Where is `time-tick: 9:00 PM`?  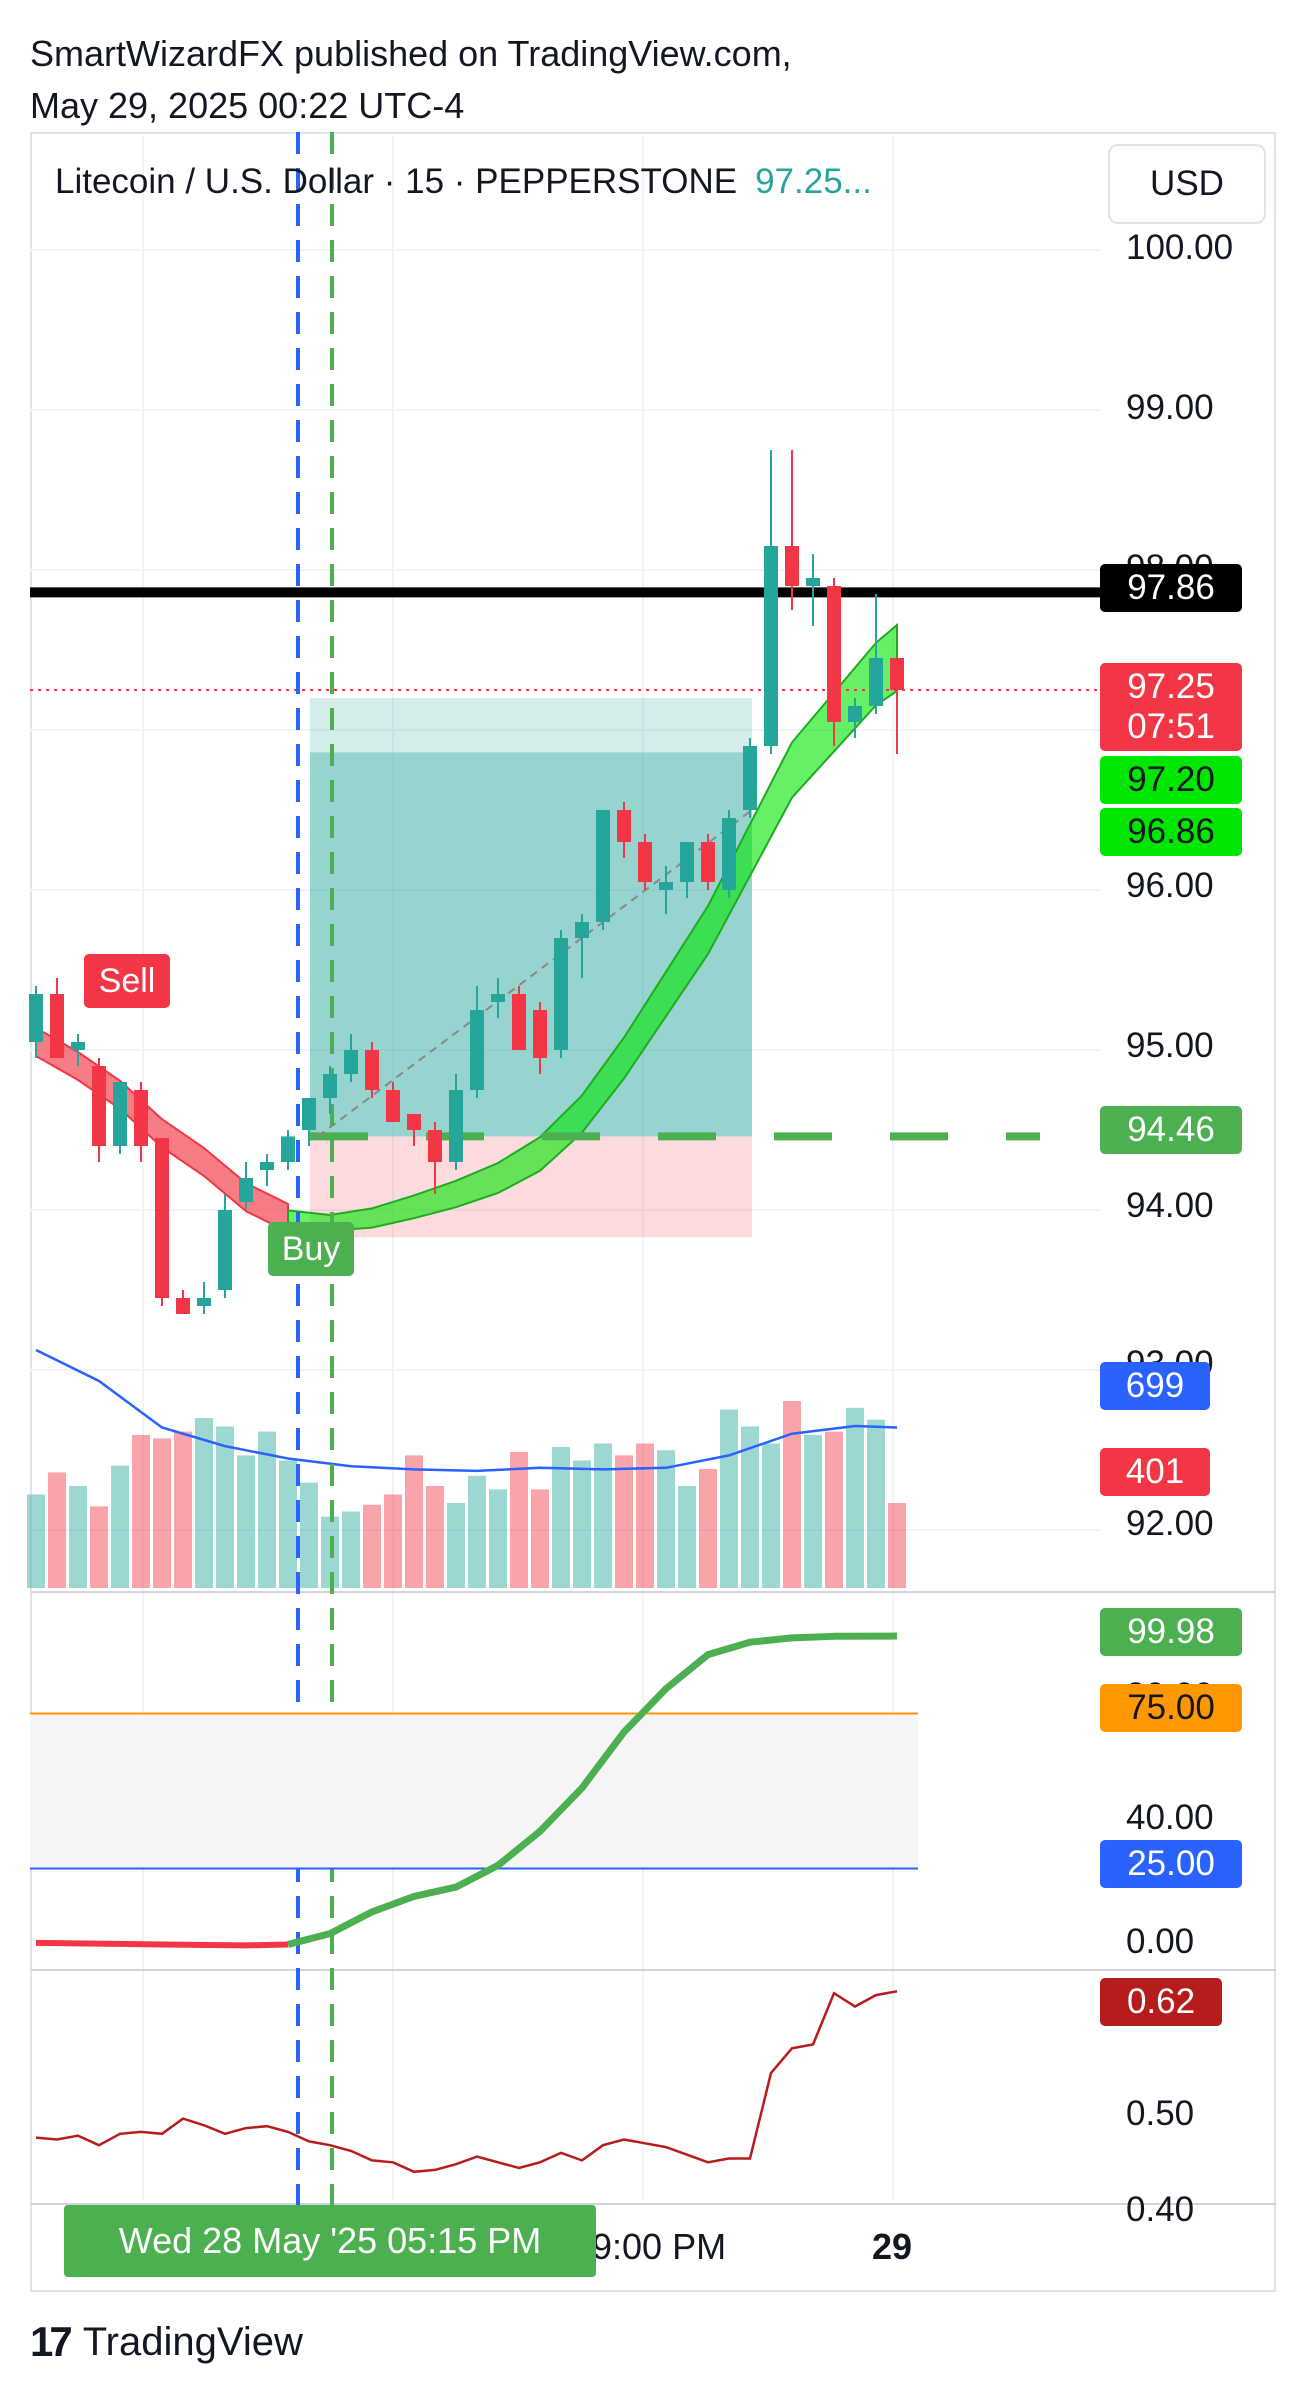
time-tick: 9:00 PM is located at coordinates (659, 2246).